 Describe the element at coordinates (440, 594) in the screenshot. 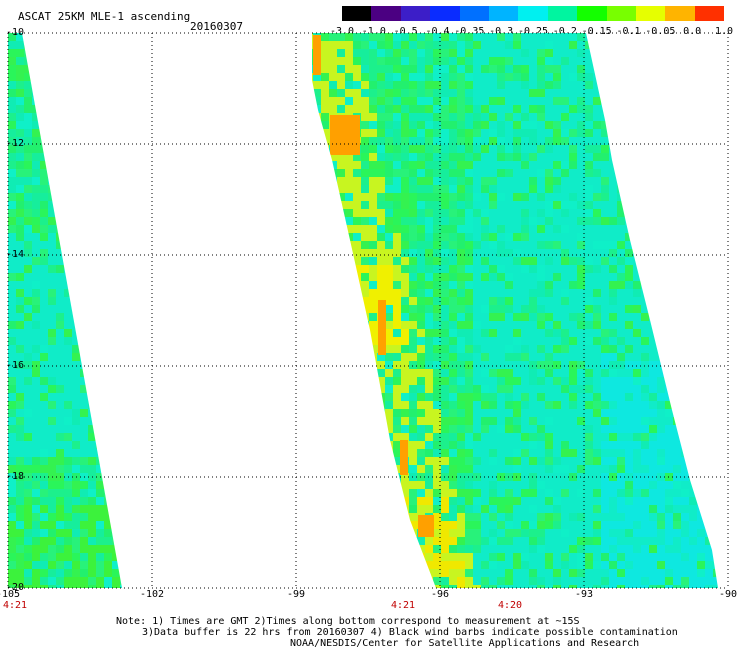

I see `x-tick-label: -96` at that location.